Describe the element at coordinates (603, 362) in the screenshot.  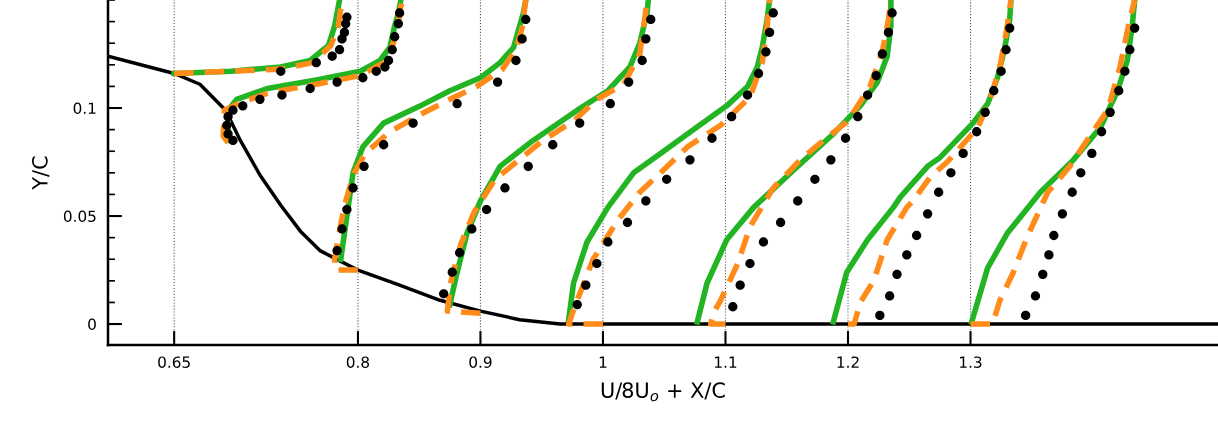
I see `x-tick-label: 1` at that location.